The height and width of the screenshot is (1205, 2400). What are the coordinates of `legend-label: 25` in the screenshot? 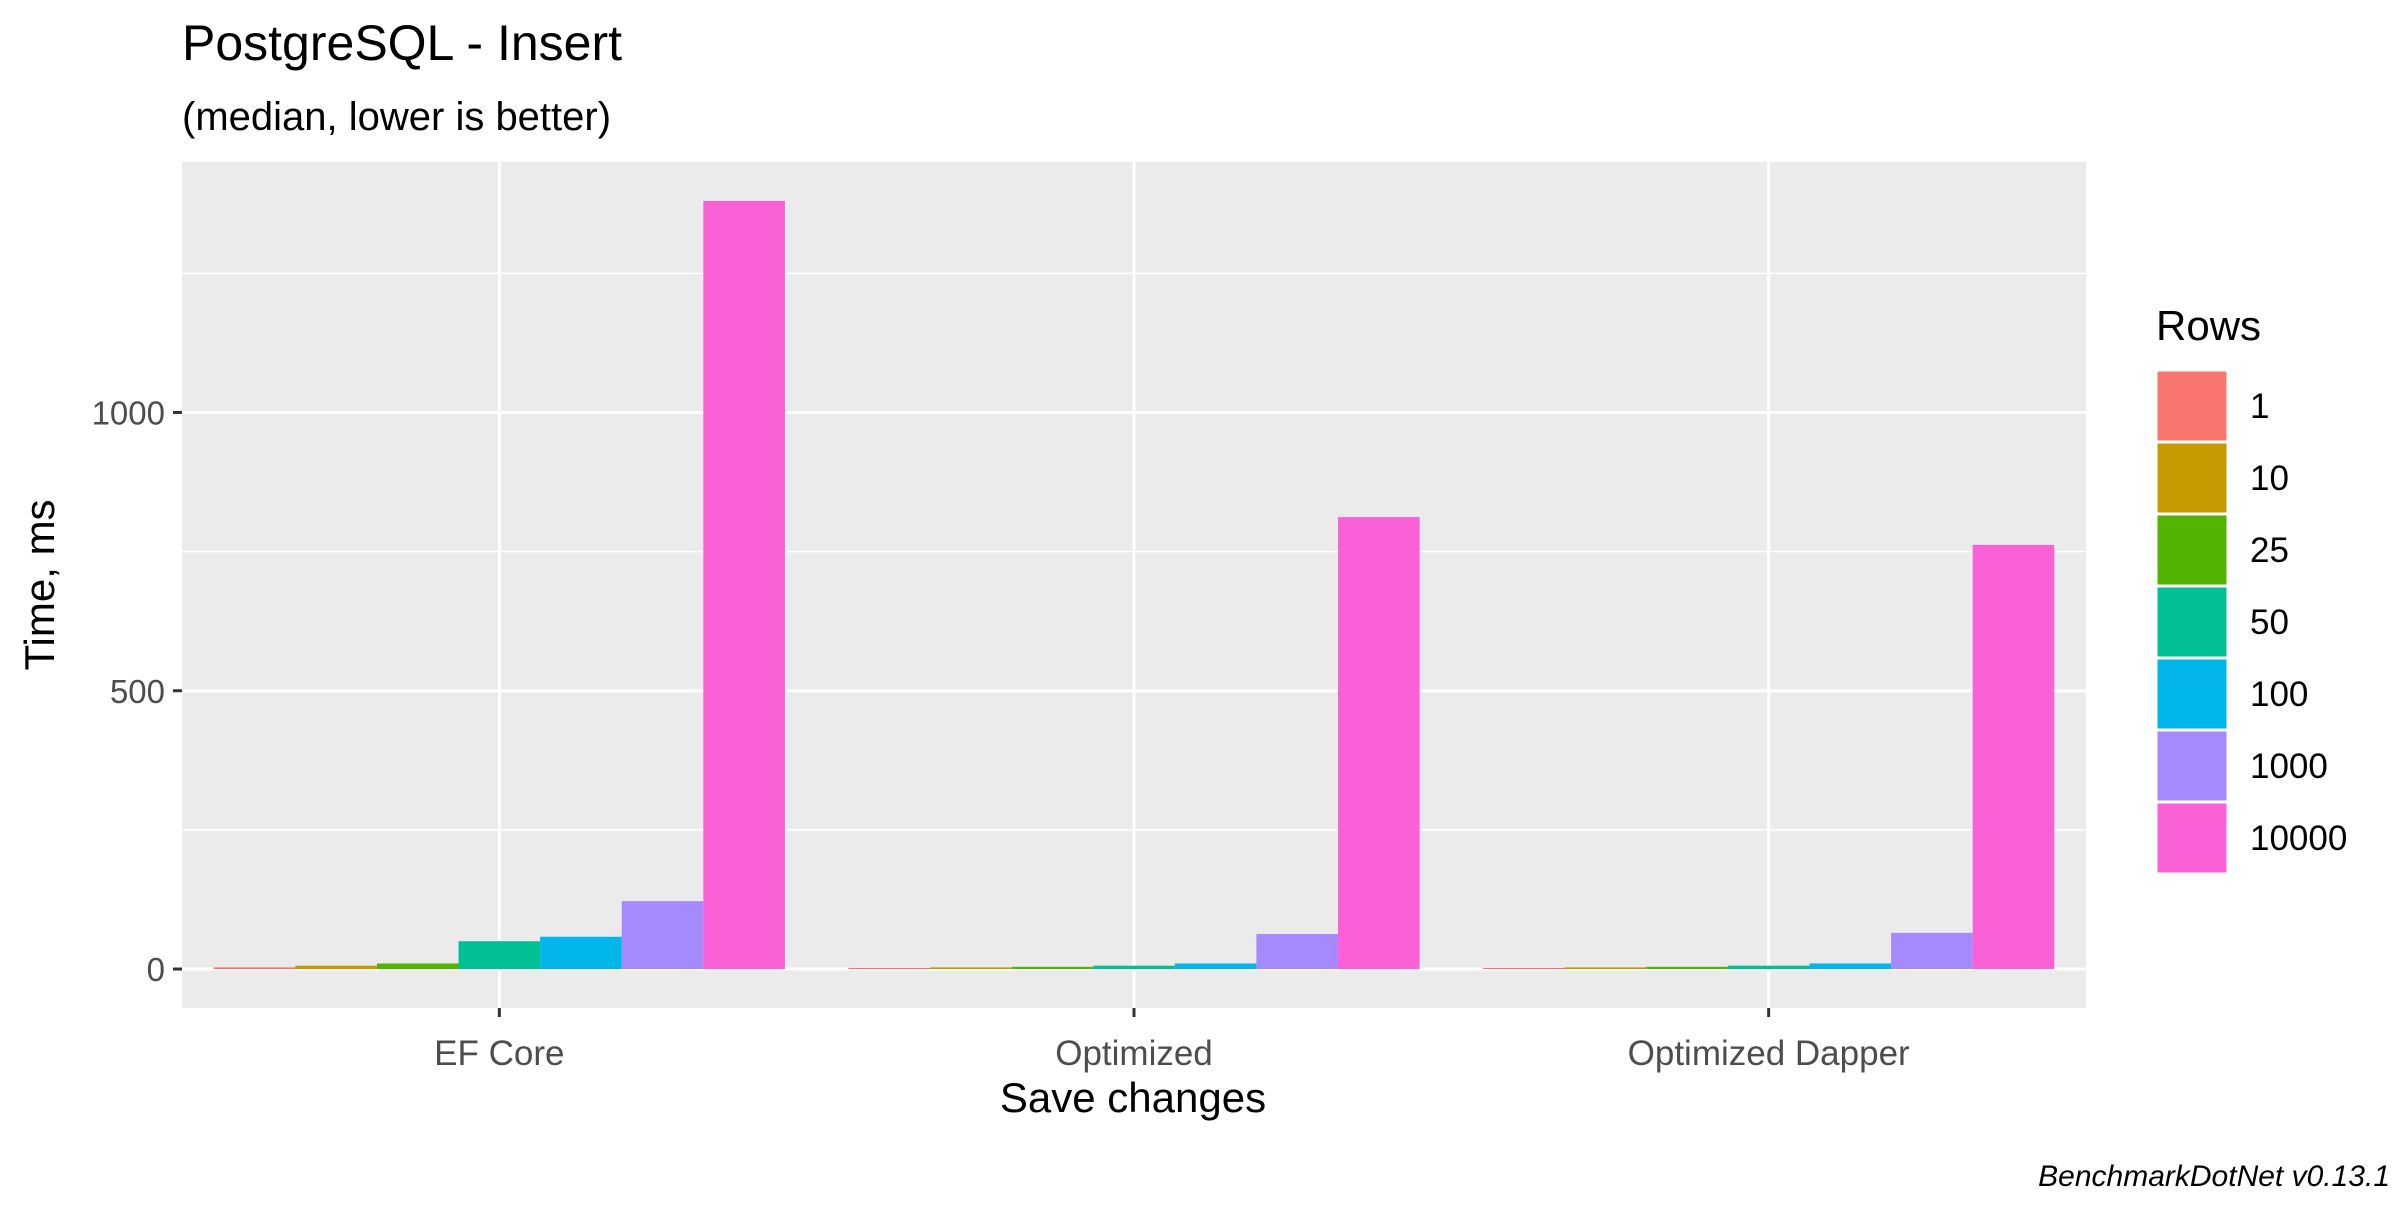 It's located at (2269, 550).